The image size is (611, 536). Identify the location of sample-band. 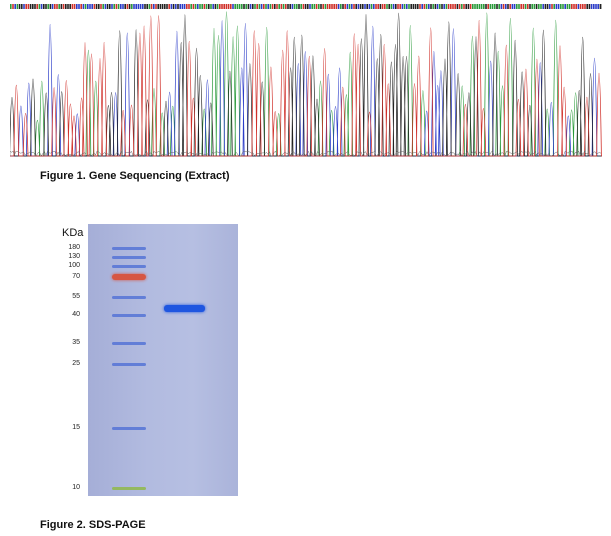
(184, 308).